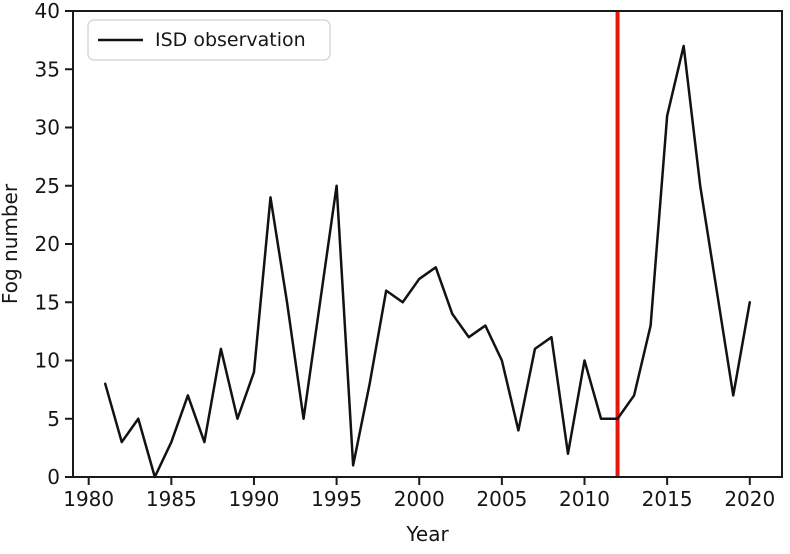  I want to click on x-tick-label: 2020, so click(749, 499).